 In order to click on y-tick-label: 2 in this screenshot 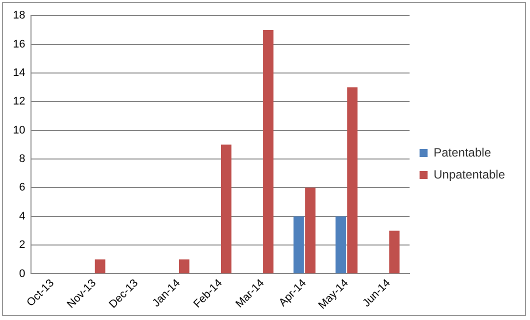, I will do `click(22, 245)`.